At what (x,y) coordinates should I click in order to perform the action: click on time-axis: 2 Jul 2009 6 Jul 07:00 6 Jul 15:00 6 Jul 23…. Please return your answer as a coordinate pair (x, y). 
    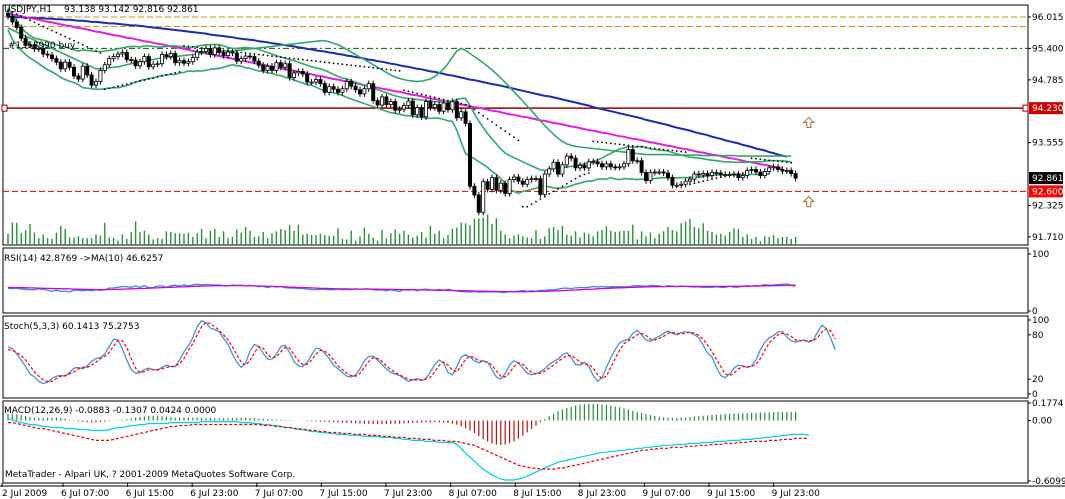
    Looking at the image, I should click on (410, 491).